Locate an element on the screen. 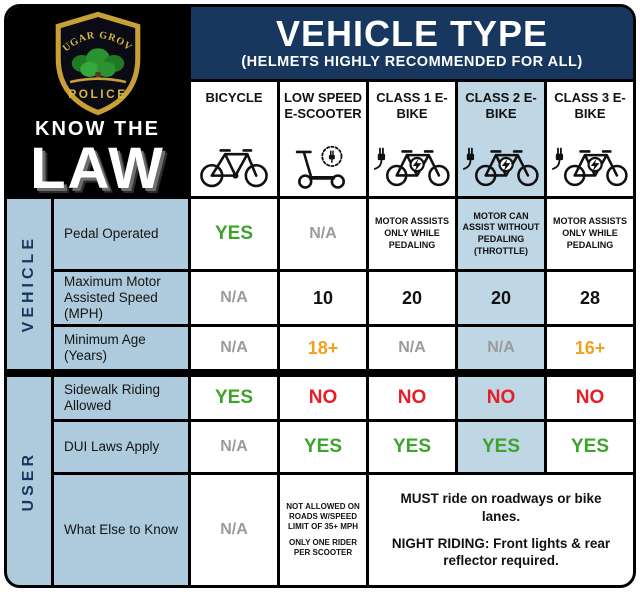  tagline-know-the: KNOW THE is located at coordinates (97, 128).